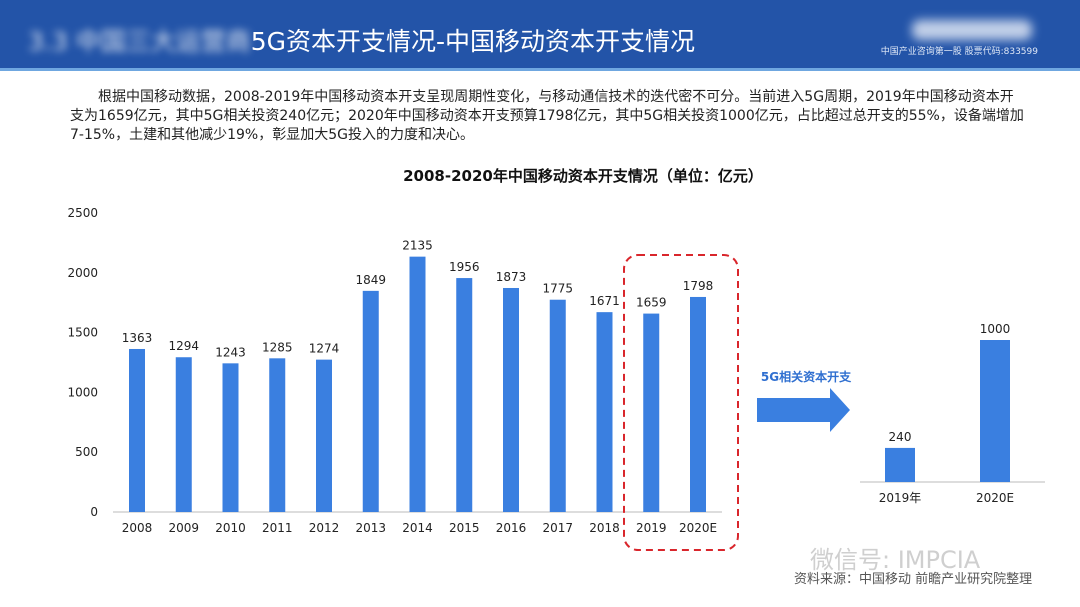 This screenshot has width=1080, height=607. I want to click on data-label: 1873, so click(511, 277).